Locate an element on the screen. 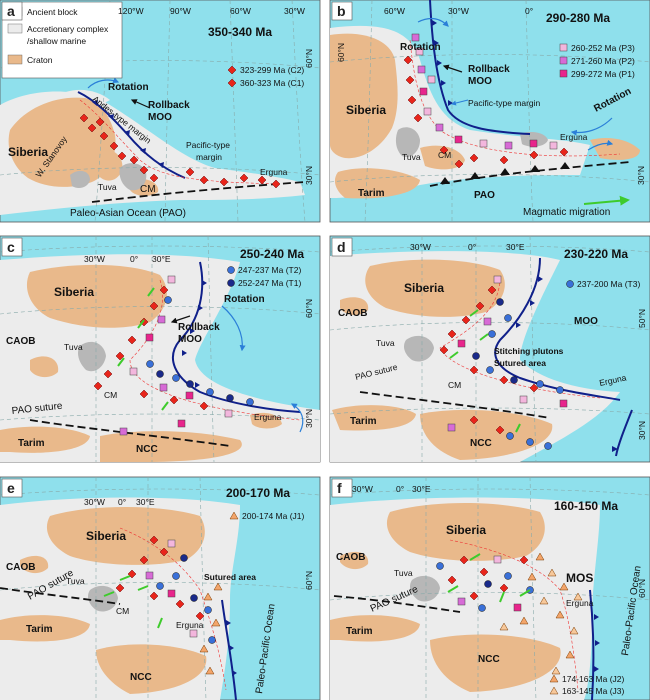 This screenshot has width=650, height=700. panel-c-erguna: Erguna is located at coordinates (268, 417).